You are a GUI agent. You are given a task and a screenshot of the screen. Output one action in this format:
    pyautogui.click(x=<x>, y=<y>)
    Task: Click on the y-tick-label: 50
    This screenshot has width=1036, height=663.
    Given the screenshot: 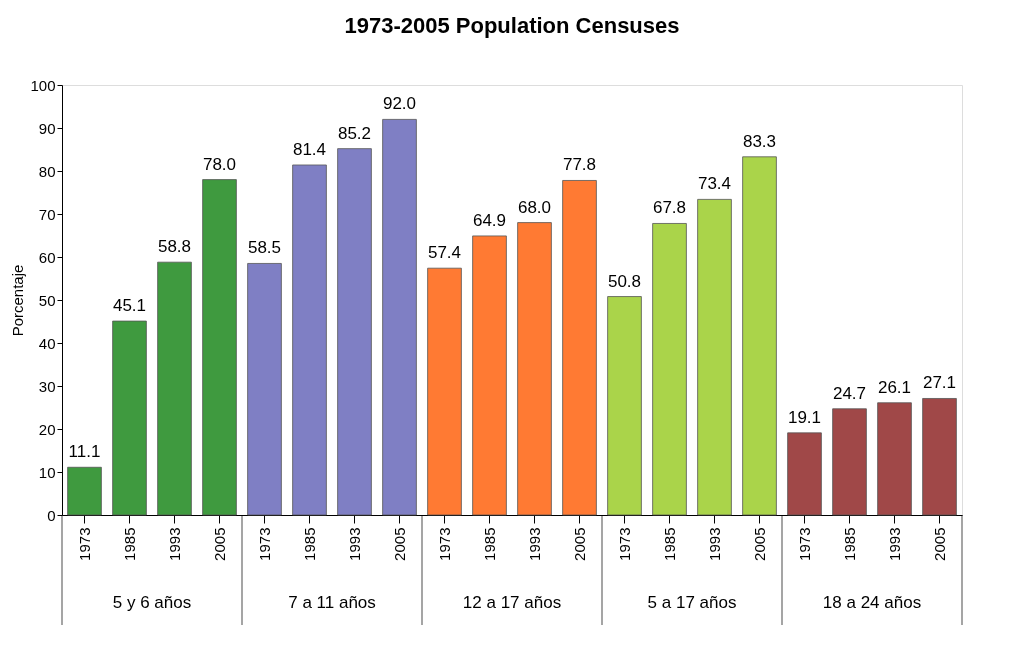 What is the action you would take?
    pyautogui.click(x=47, y=300)
    